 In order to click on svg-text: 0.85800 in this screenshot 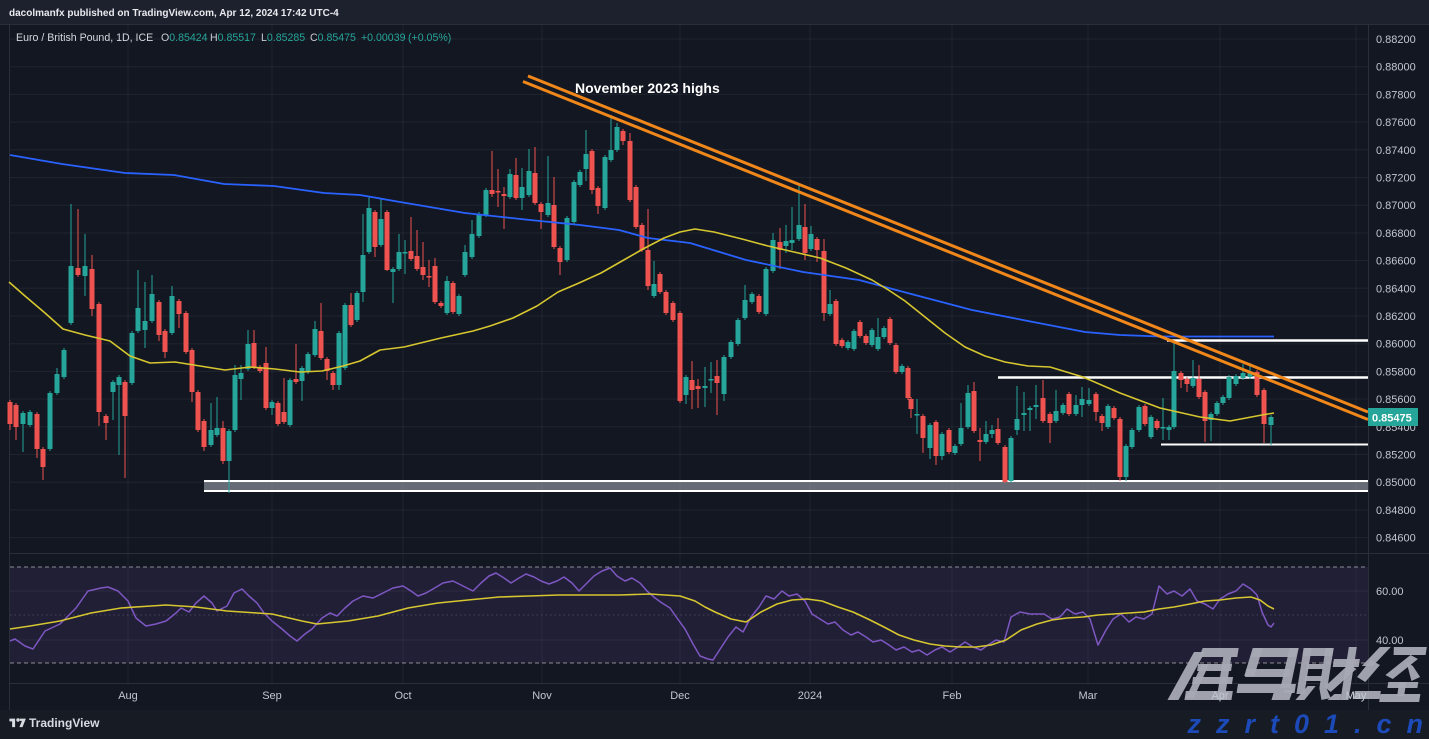, I will do `click(1396, 372)`.